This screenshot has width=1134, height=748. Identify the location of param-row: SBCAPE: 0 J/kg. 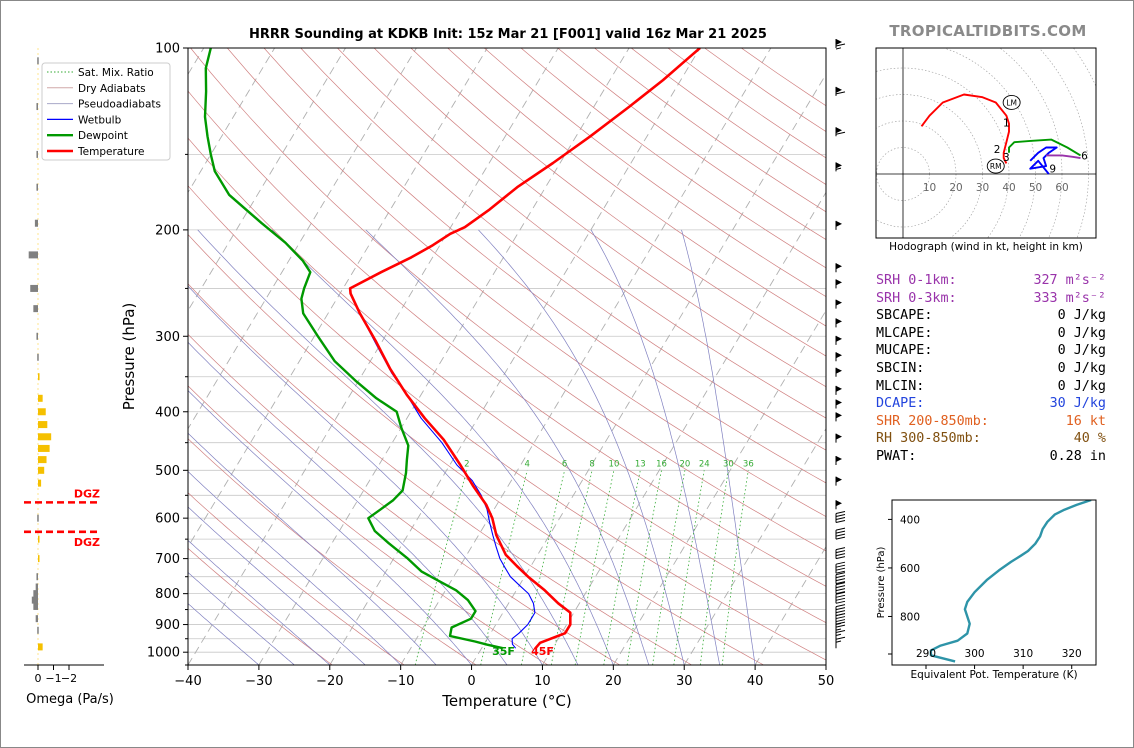
(991, 316).